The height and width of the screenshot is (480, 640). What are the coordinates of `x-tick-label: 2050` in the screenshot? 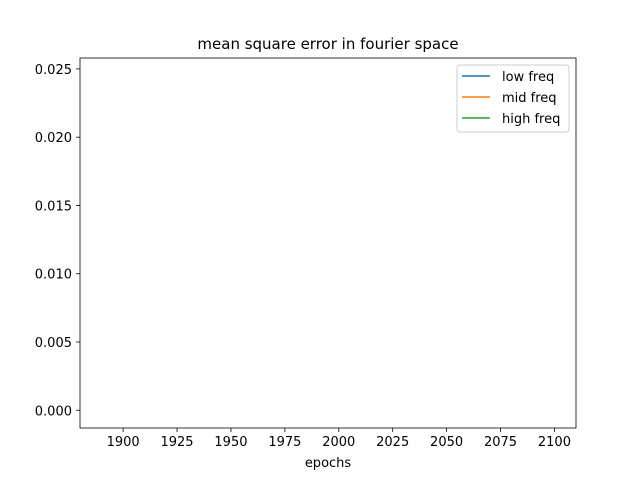 It's located at (446, 442).